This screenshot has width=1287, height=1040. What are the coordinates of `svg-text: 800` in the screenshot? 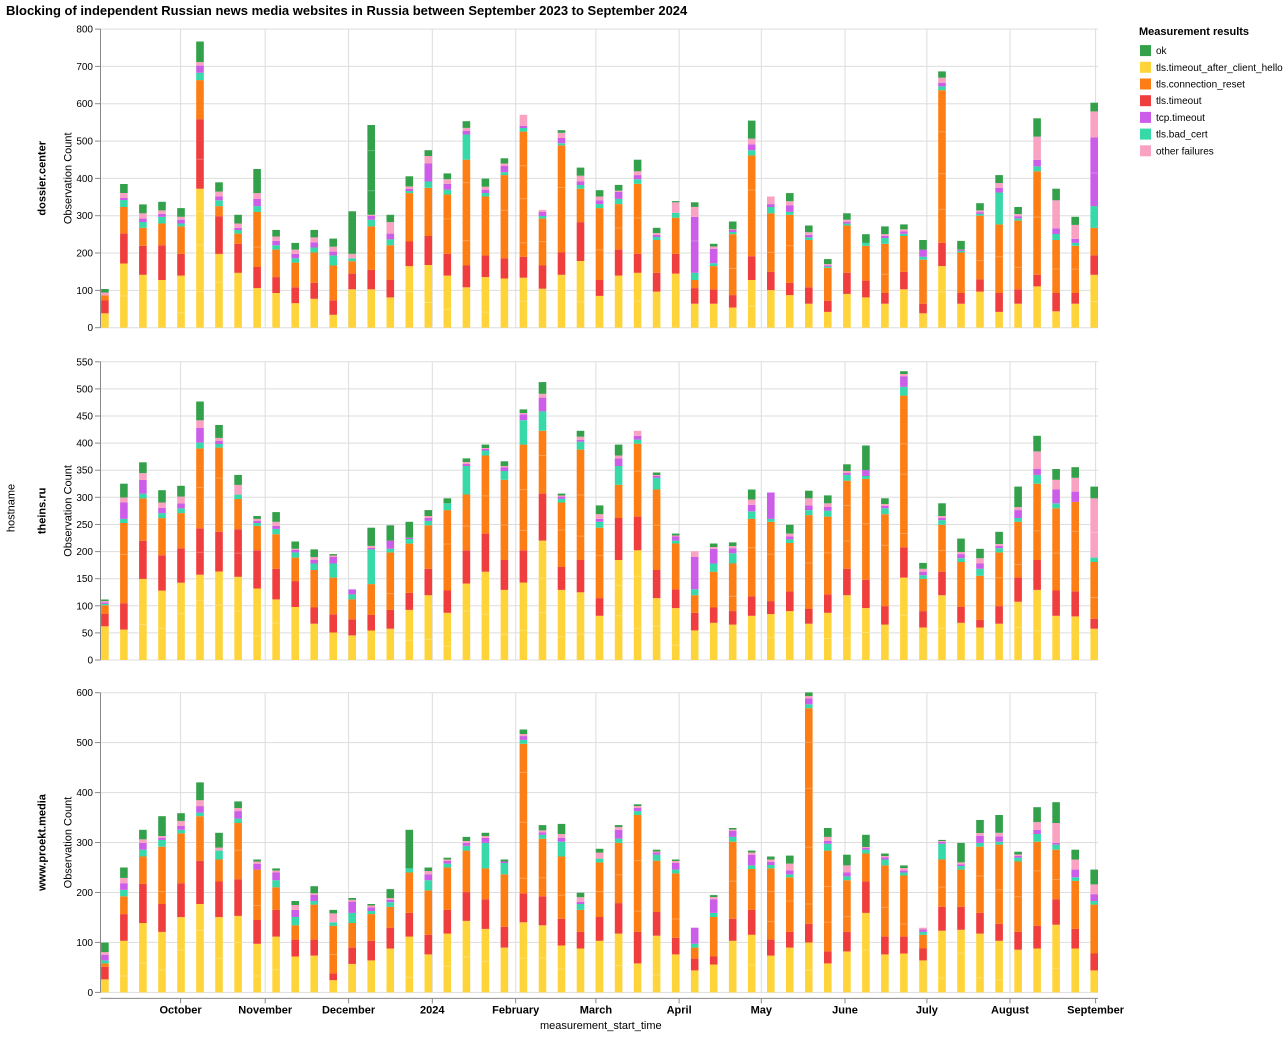 It's located at (84, 30).